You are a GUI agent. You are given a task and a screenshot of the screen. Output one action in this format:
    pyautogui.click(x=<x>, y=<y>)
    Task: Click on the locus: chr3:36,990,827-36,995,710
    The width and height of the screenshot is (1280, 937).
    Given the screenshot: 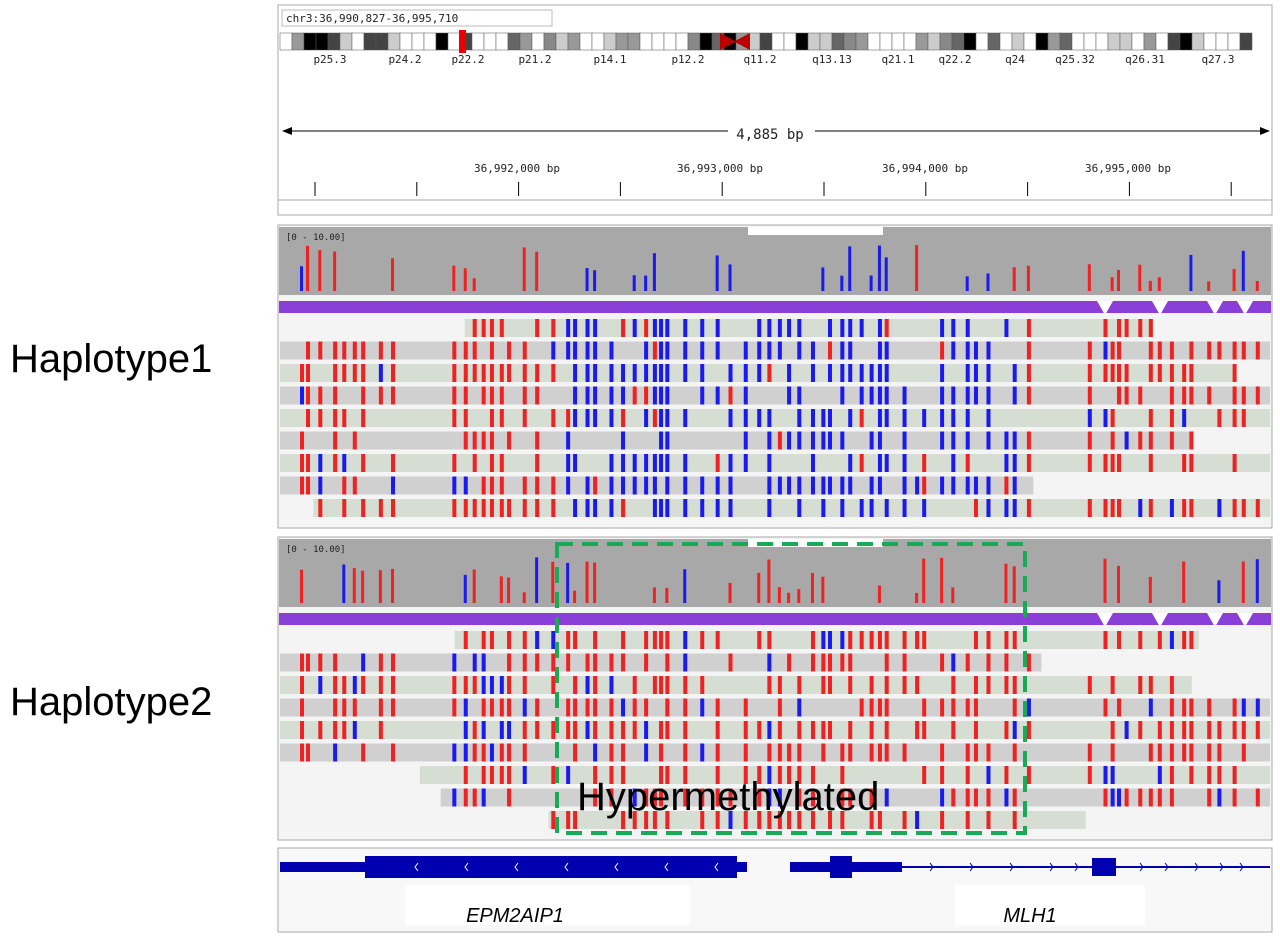 What is the action you would take?
    pyautogui.click(x=372, y=18)
    